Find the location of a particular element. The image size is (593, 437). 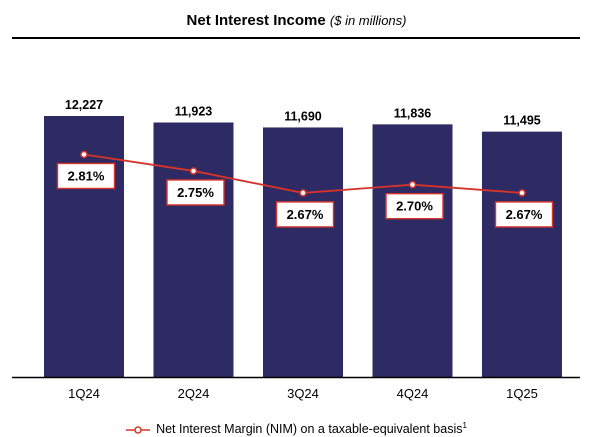

nim-value-label: 2.81% is located at coordinates (86, 175).